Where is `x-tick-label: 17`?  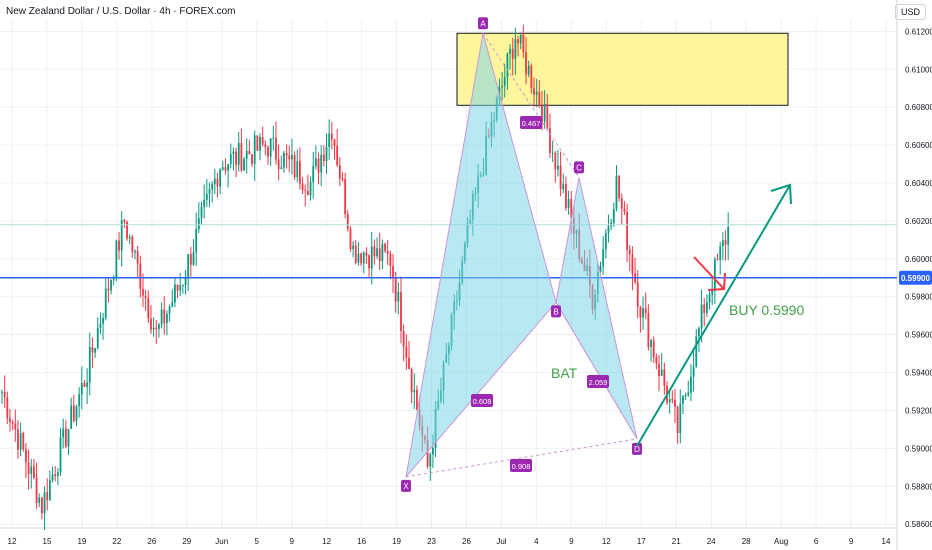
x-tick-label: 17 is located at coordinates (641, 541).